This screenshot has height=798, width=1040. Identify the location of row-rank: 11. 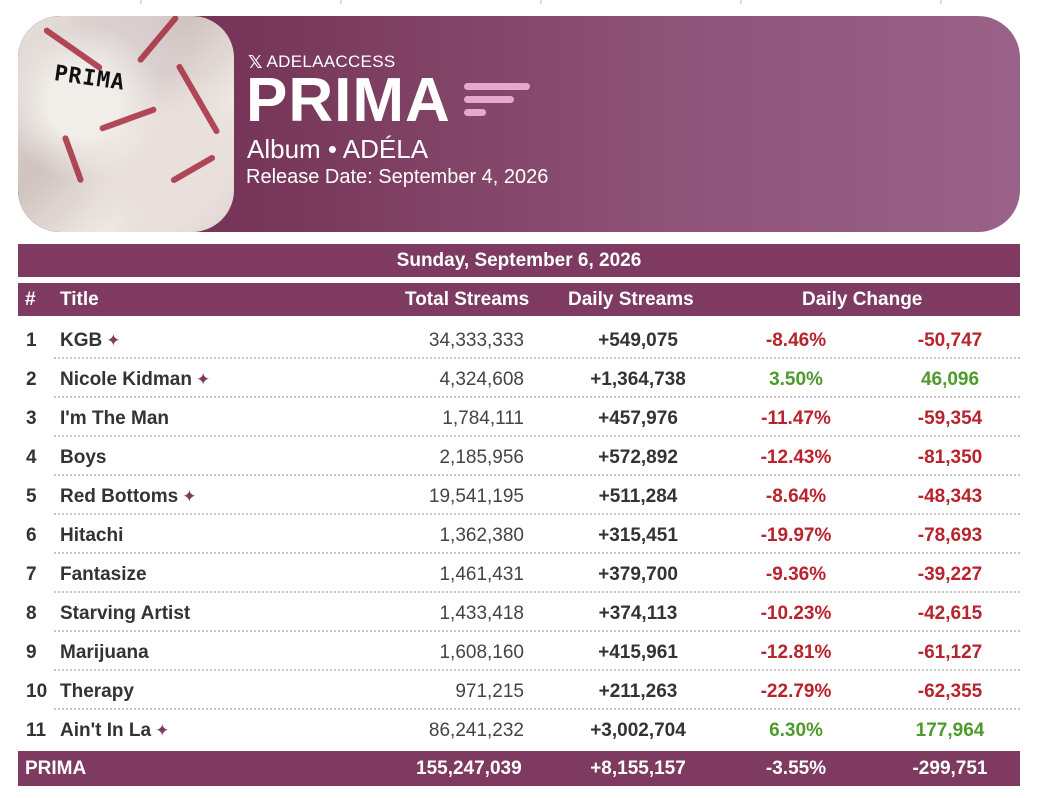
(36, 730).